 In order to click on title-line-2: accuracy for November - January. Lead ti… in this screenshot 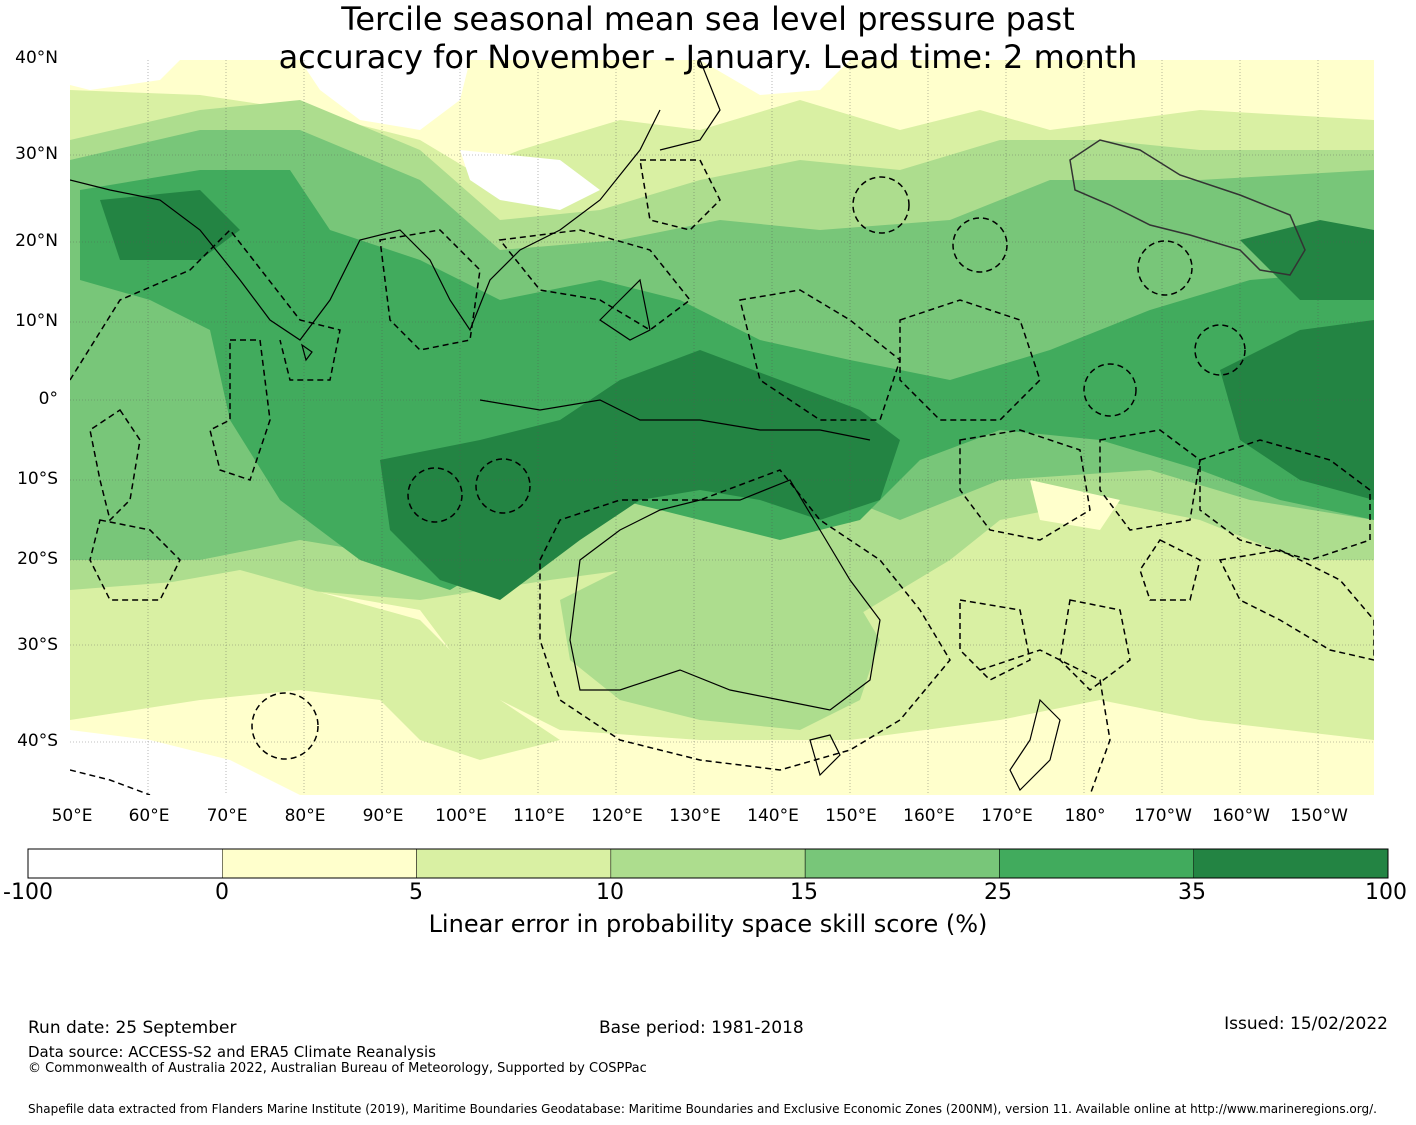, I will do `click(708, 57)`.